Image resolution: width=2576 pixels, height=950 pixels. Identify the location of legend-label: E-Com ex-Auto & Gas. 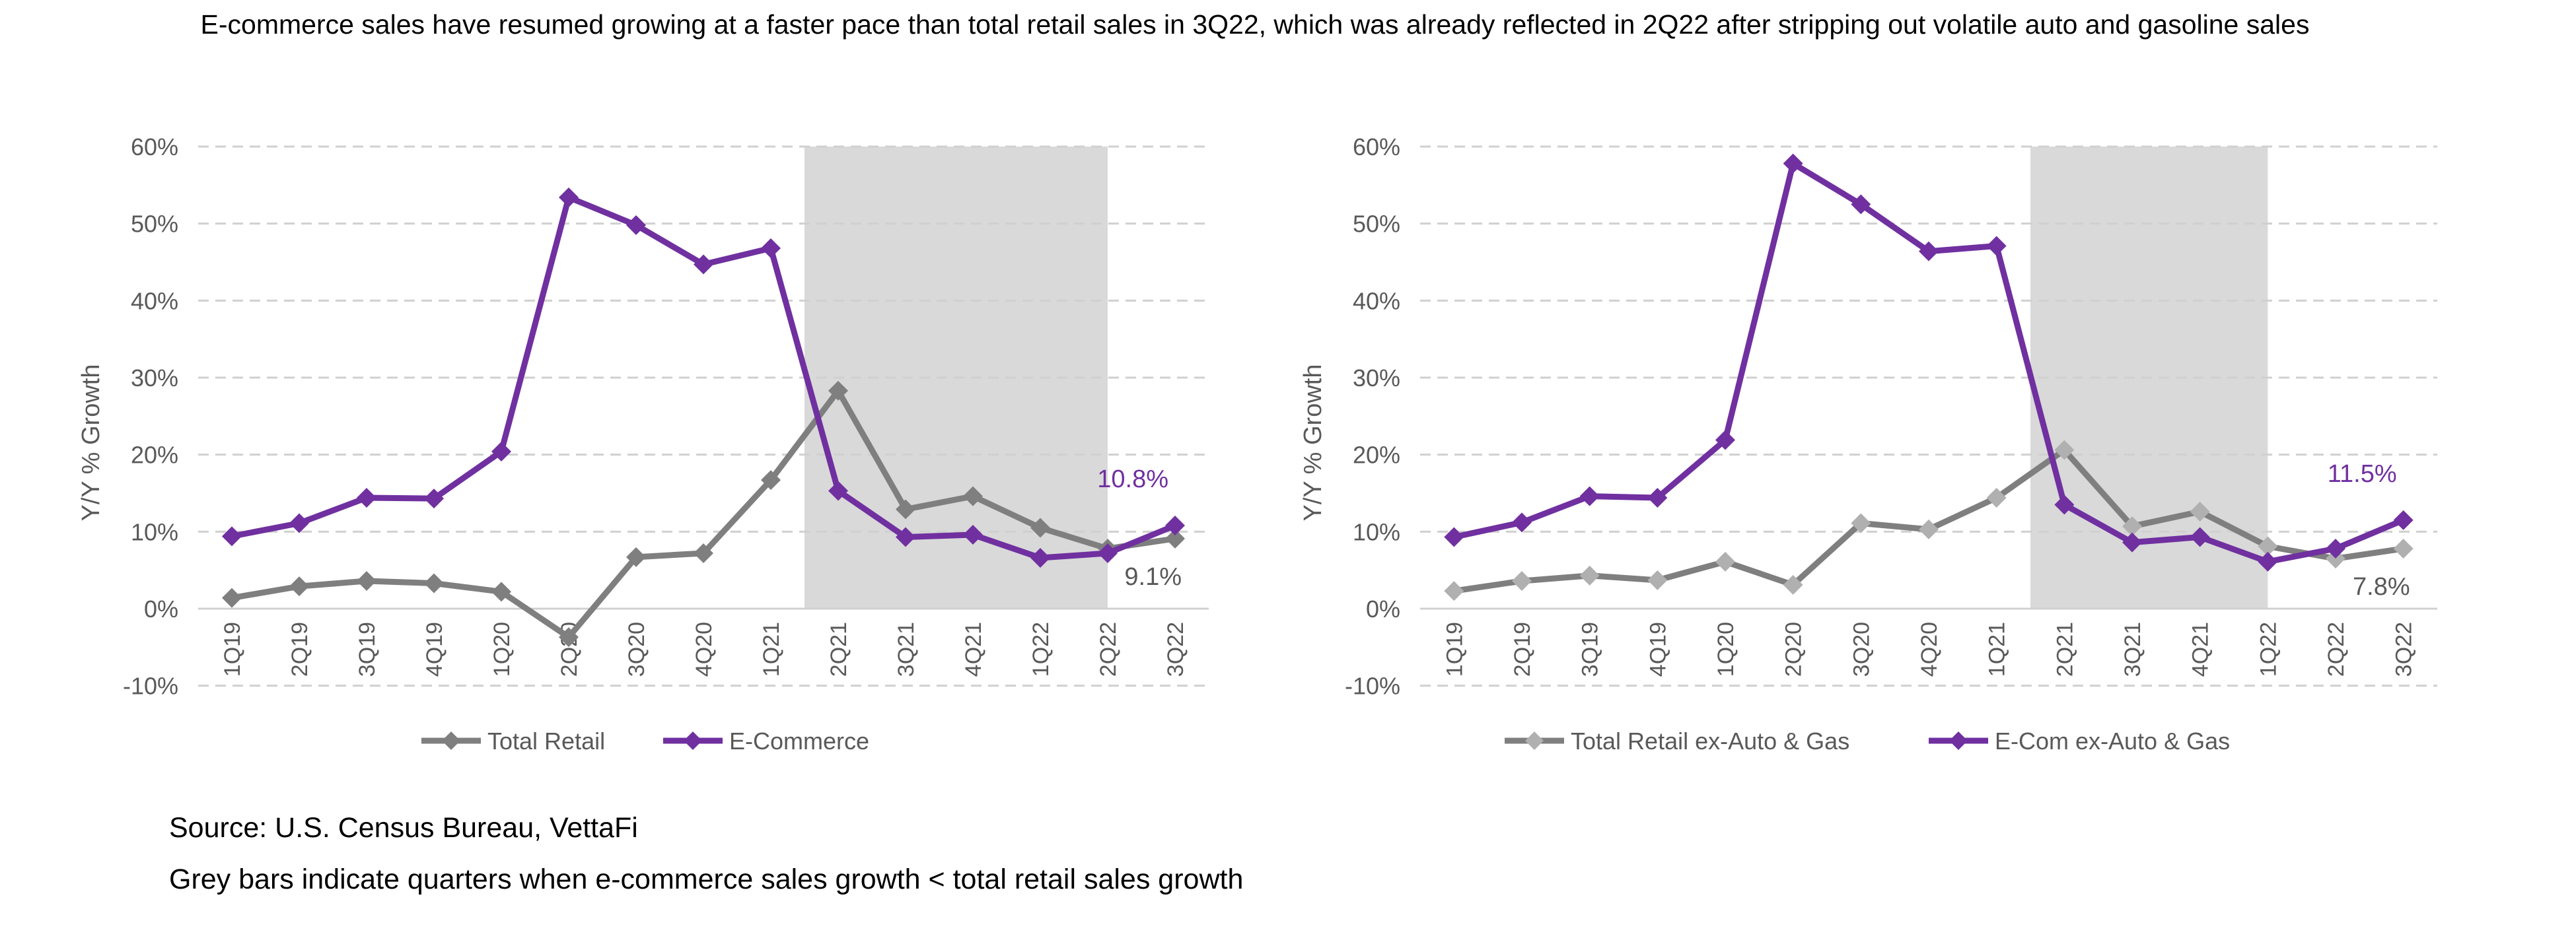
(2113, 742).